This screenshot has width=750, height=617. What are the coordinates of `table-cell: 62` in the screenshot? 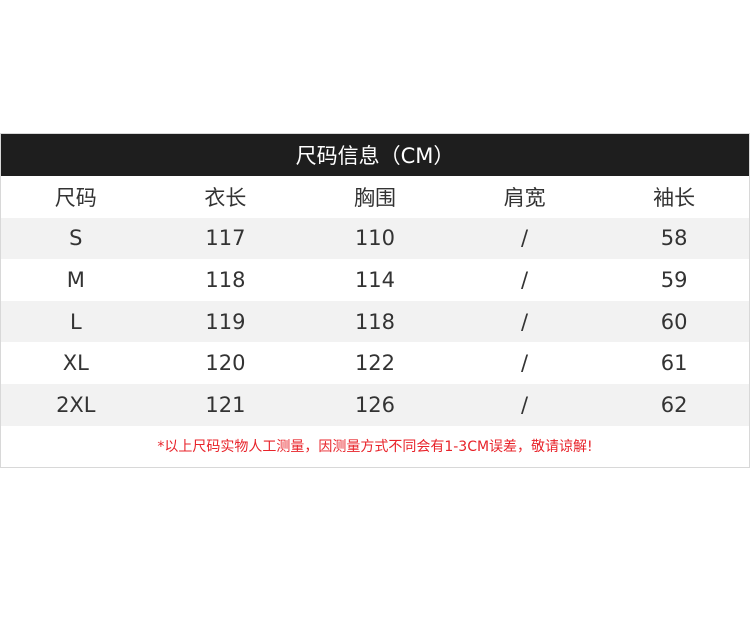 It's located at (674, 404).